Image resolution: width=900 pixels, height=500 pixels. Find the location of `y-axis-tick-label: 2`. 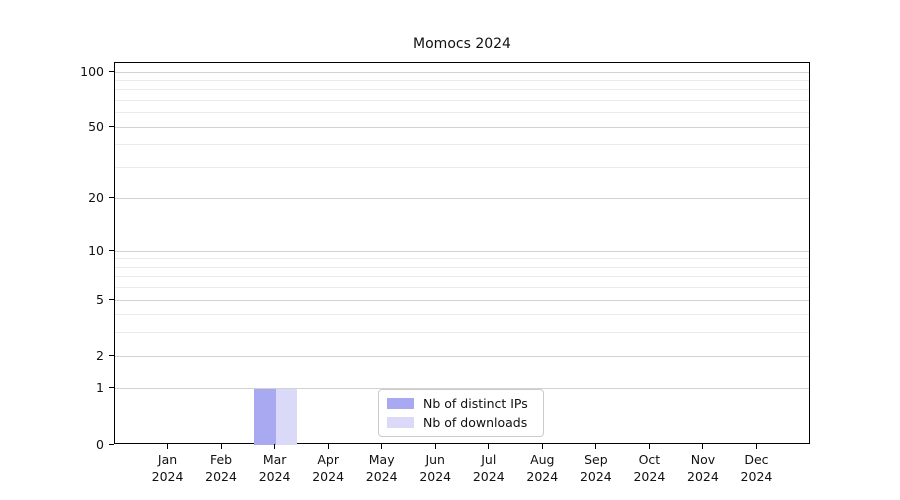

y-axis-tick-label: 2 is located at coordinates (100, 355).